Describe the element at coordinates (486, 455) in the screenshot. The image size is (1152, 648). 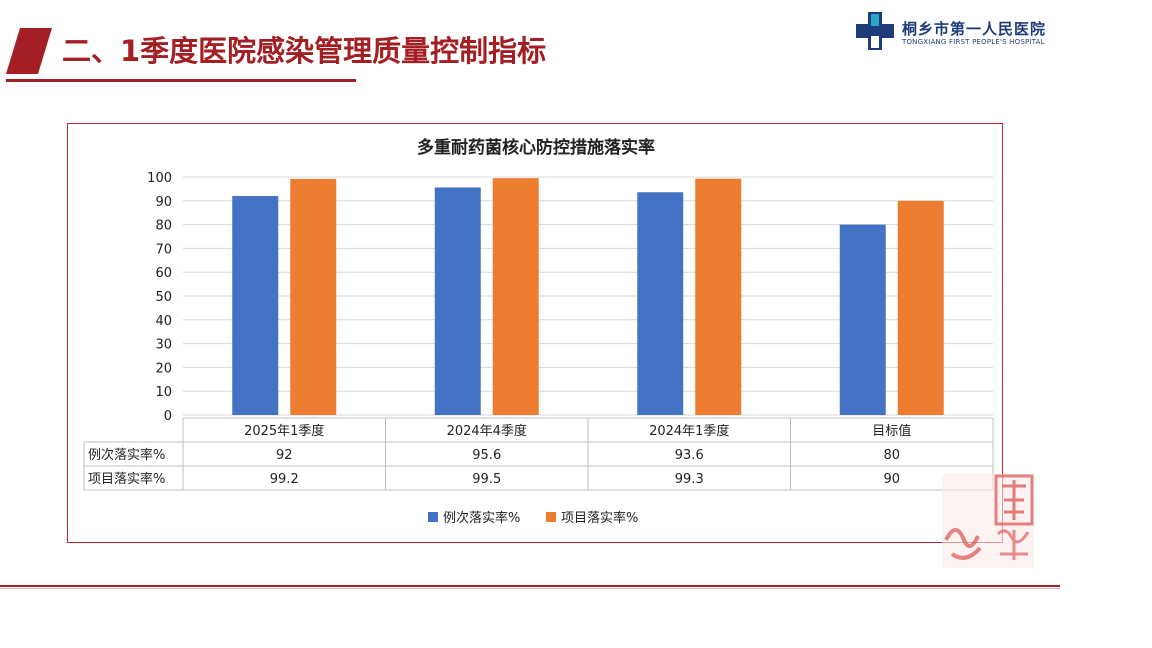
I see `data-label: 95.6` at that location.